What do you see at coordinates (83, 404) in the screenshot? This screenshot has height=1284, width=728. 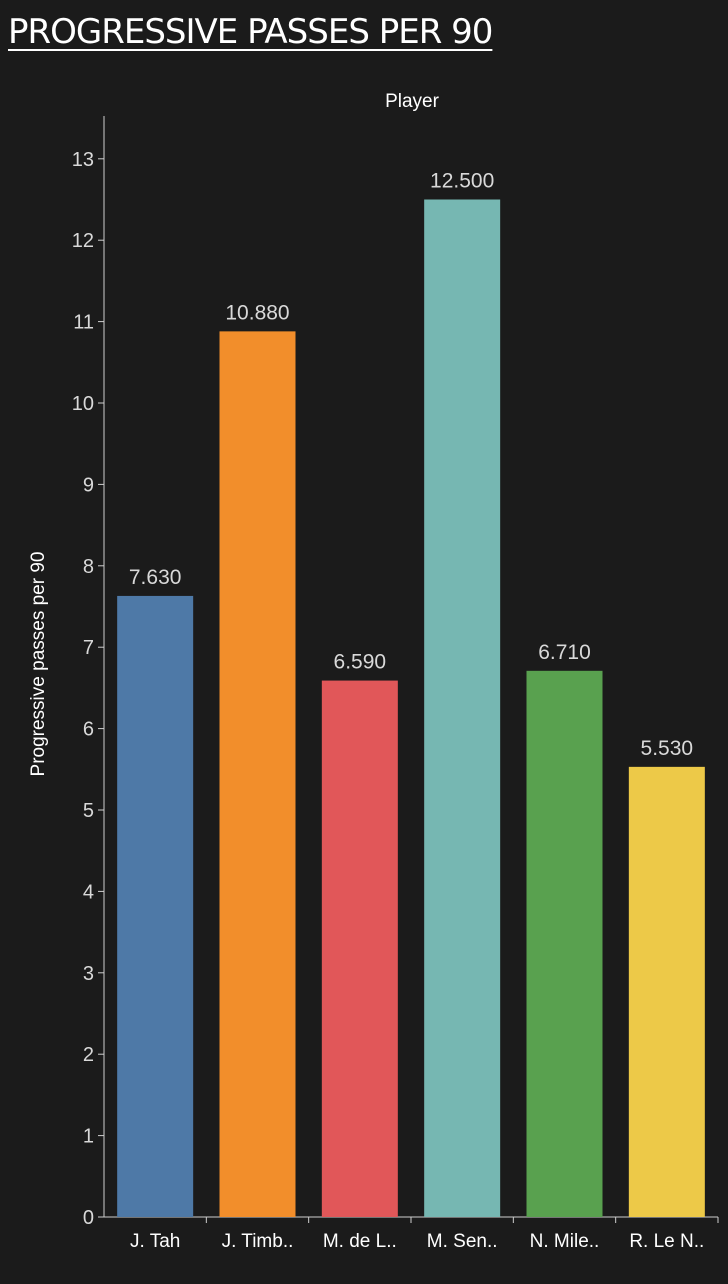 I see `y-tick-label: 10` at bounding box center [83, 404].